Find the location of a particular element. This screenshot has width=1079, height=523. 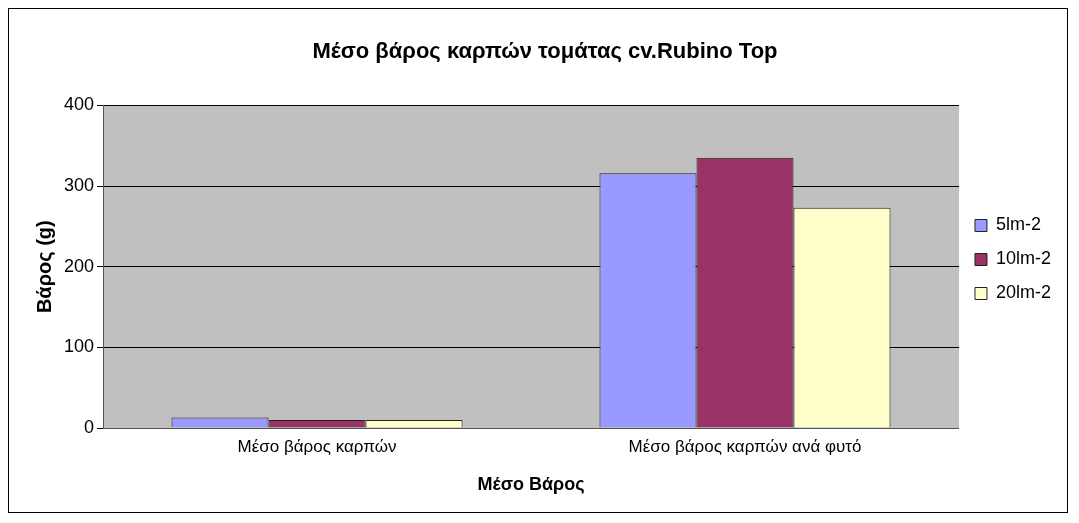

y-tick-label: 300 is located at coordinates (79, 185).